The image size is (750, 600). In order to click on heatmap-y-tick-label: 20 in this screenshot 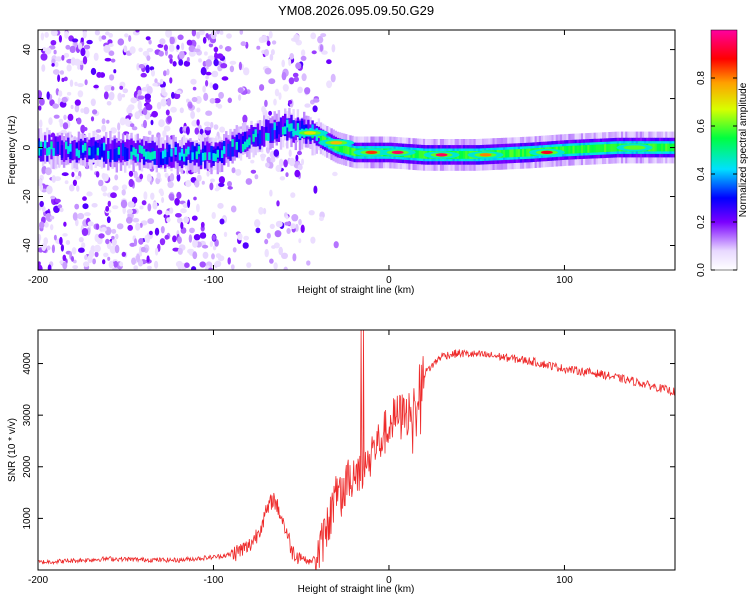, I will do `click(27, 99)`.